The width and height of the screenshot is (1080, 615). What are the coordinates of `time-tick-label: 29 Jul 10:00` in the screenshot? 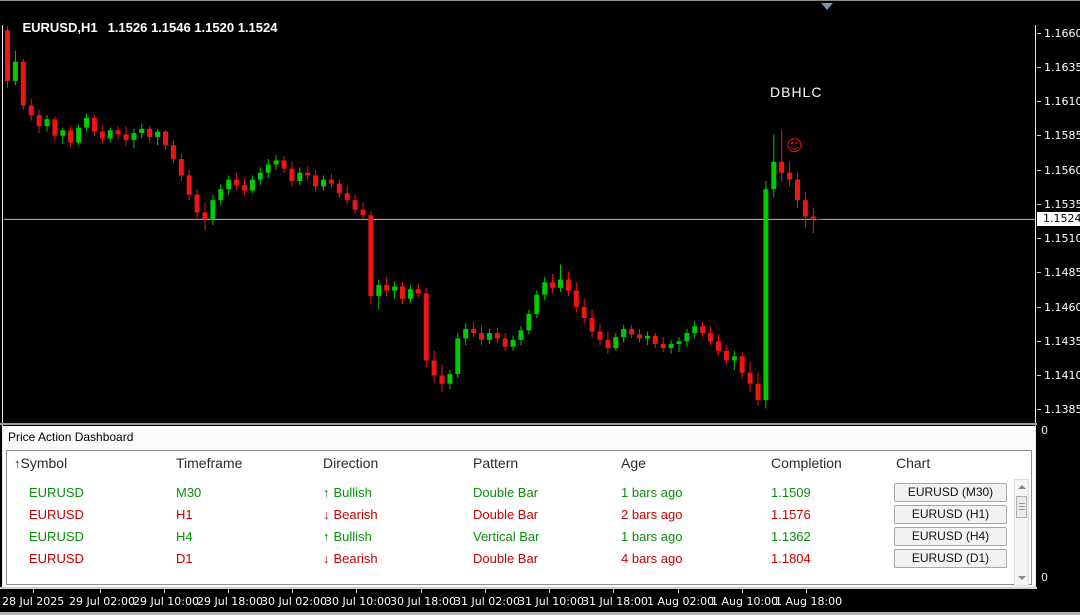 It's located at (166, 601).